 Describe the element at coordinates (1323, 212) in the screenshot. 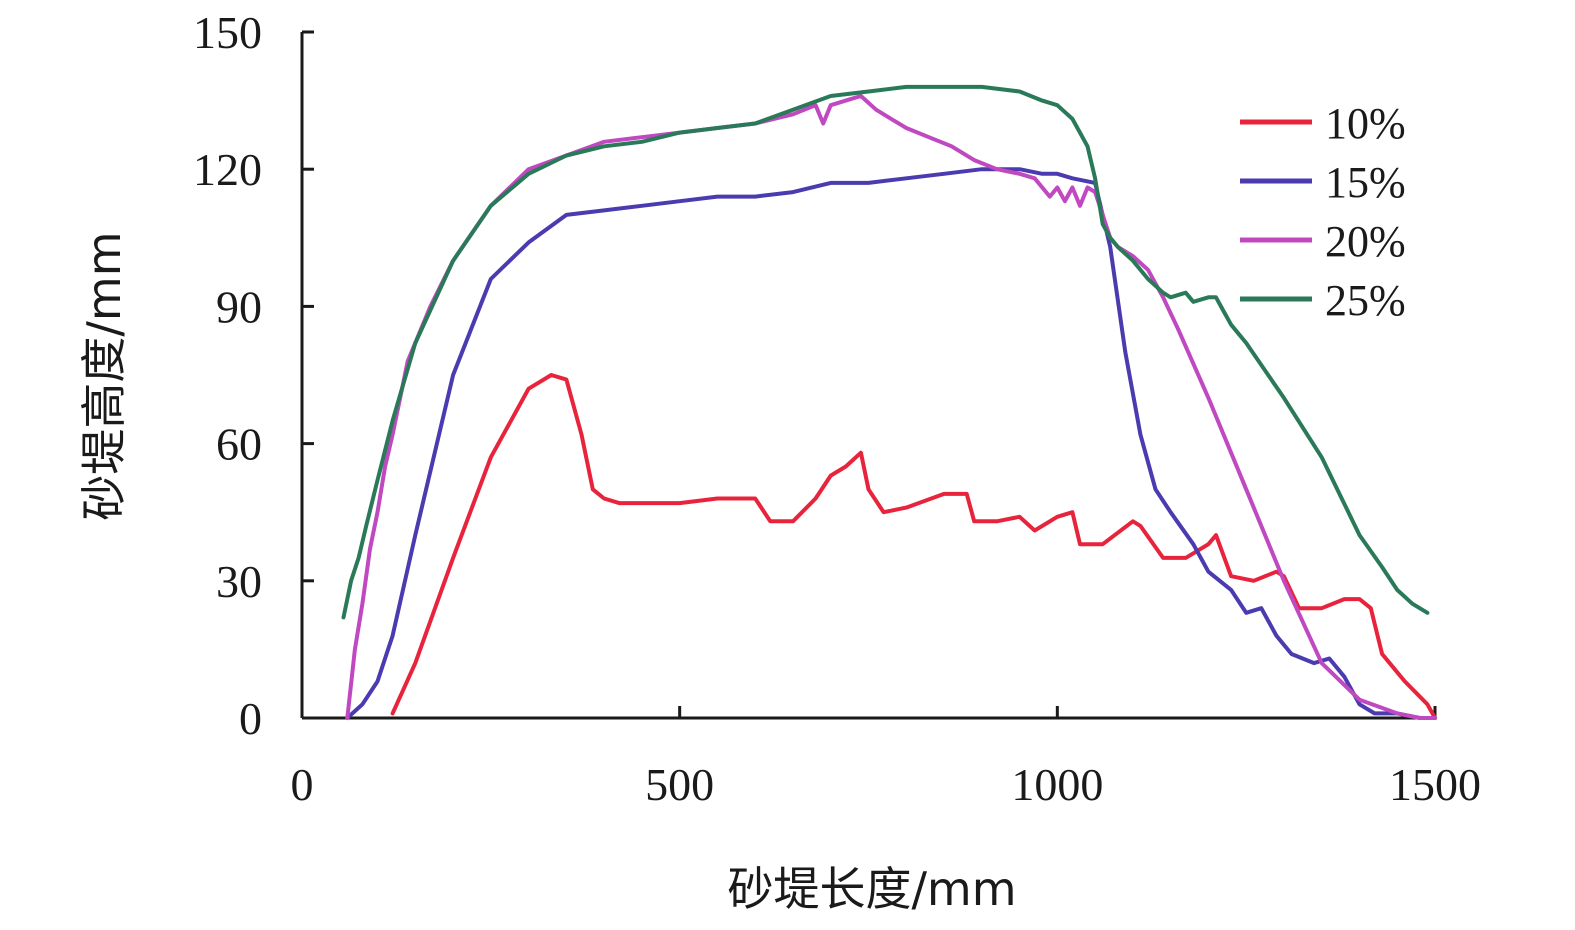

I see `legend: 10% 15% 20% 25%` at that location.